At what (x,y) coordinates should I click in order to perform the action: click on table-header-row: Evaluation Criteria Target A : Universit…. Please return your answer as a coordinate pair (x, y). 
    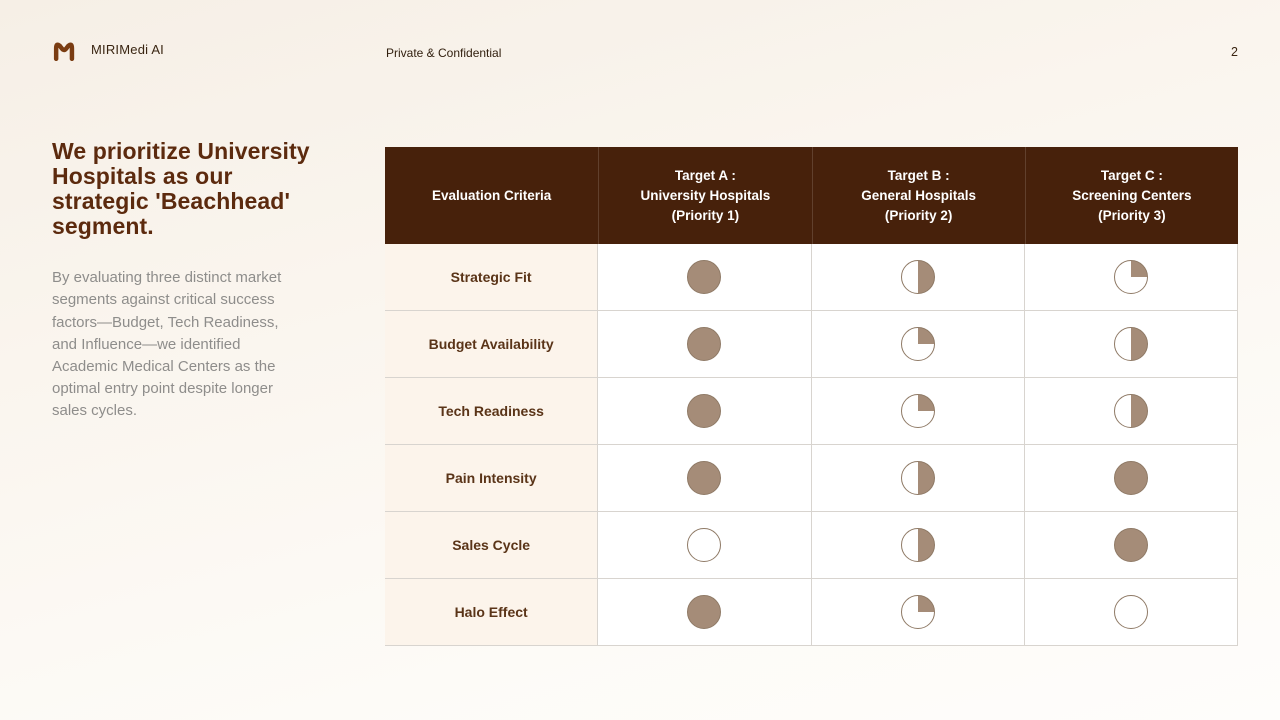
    Looking at the image, I should click on (811, 195).